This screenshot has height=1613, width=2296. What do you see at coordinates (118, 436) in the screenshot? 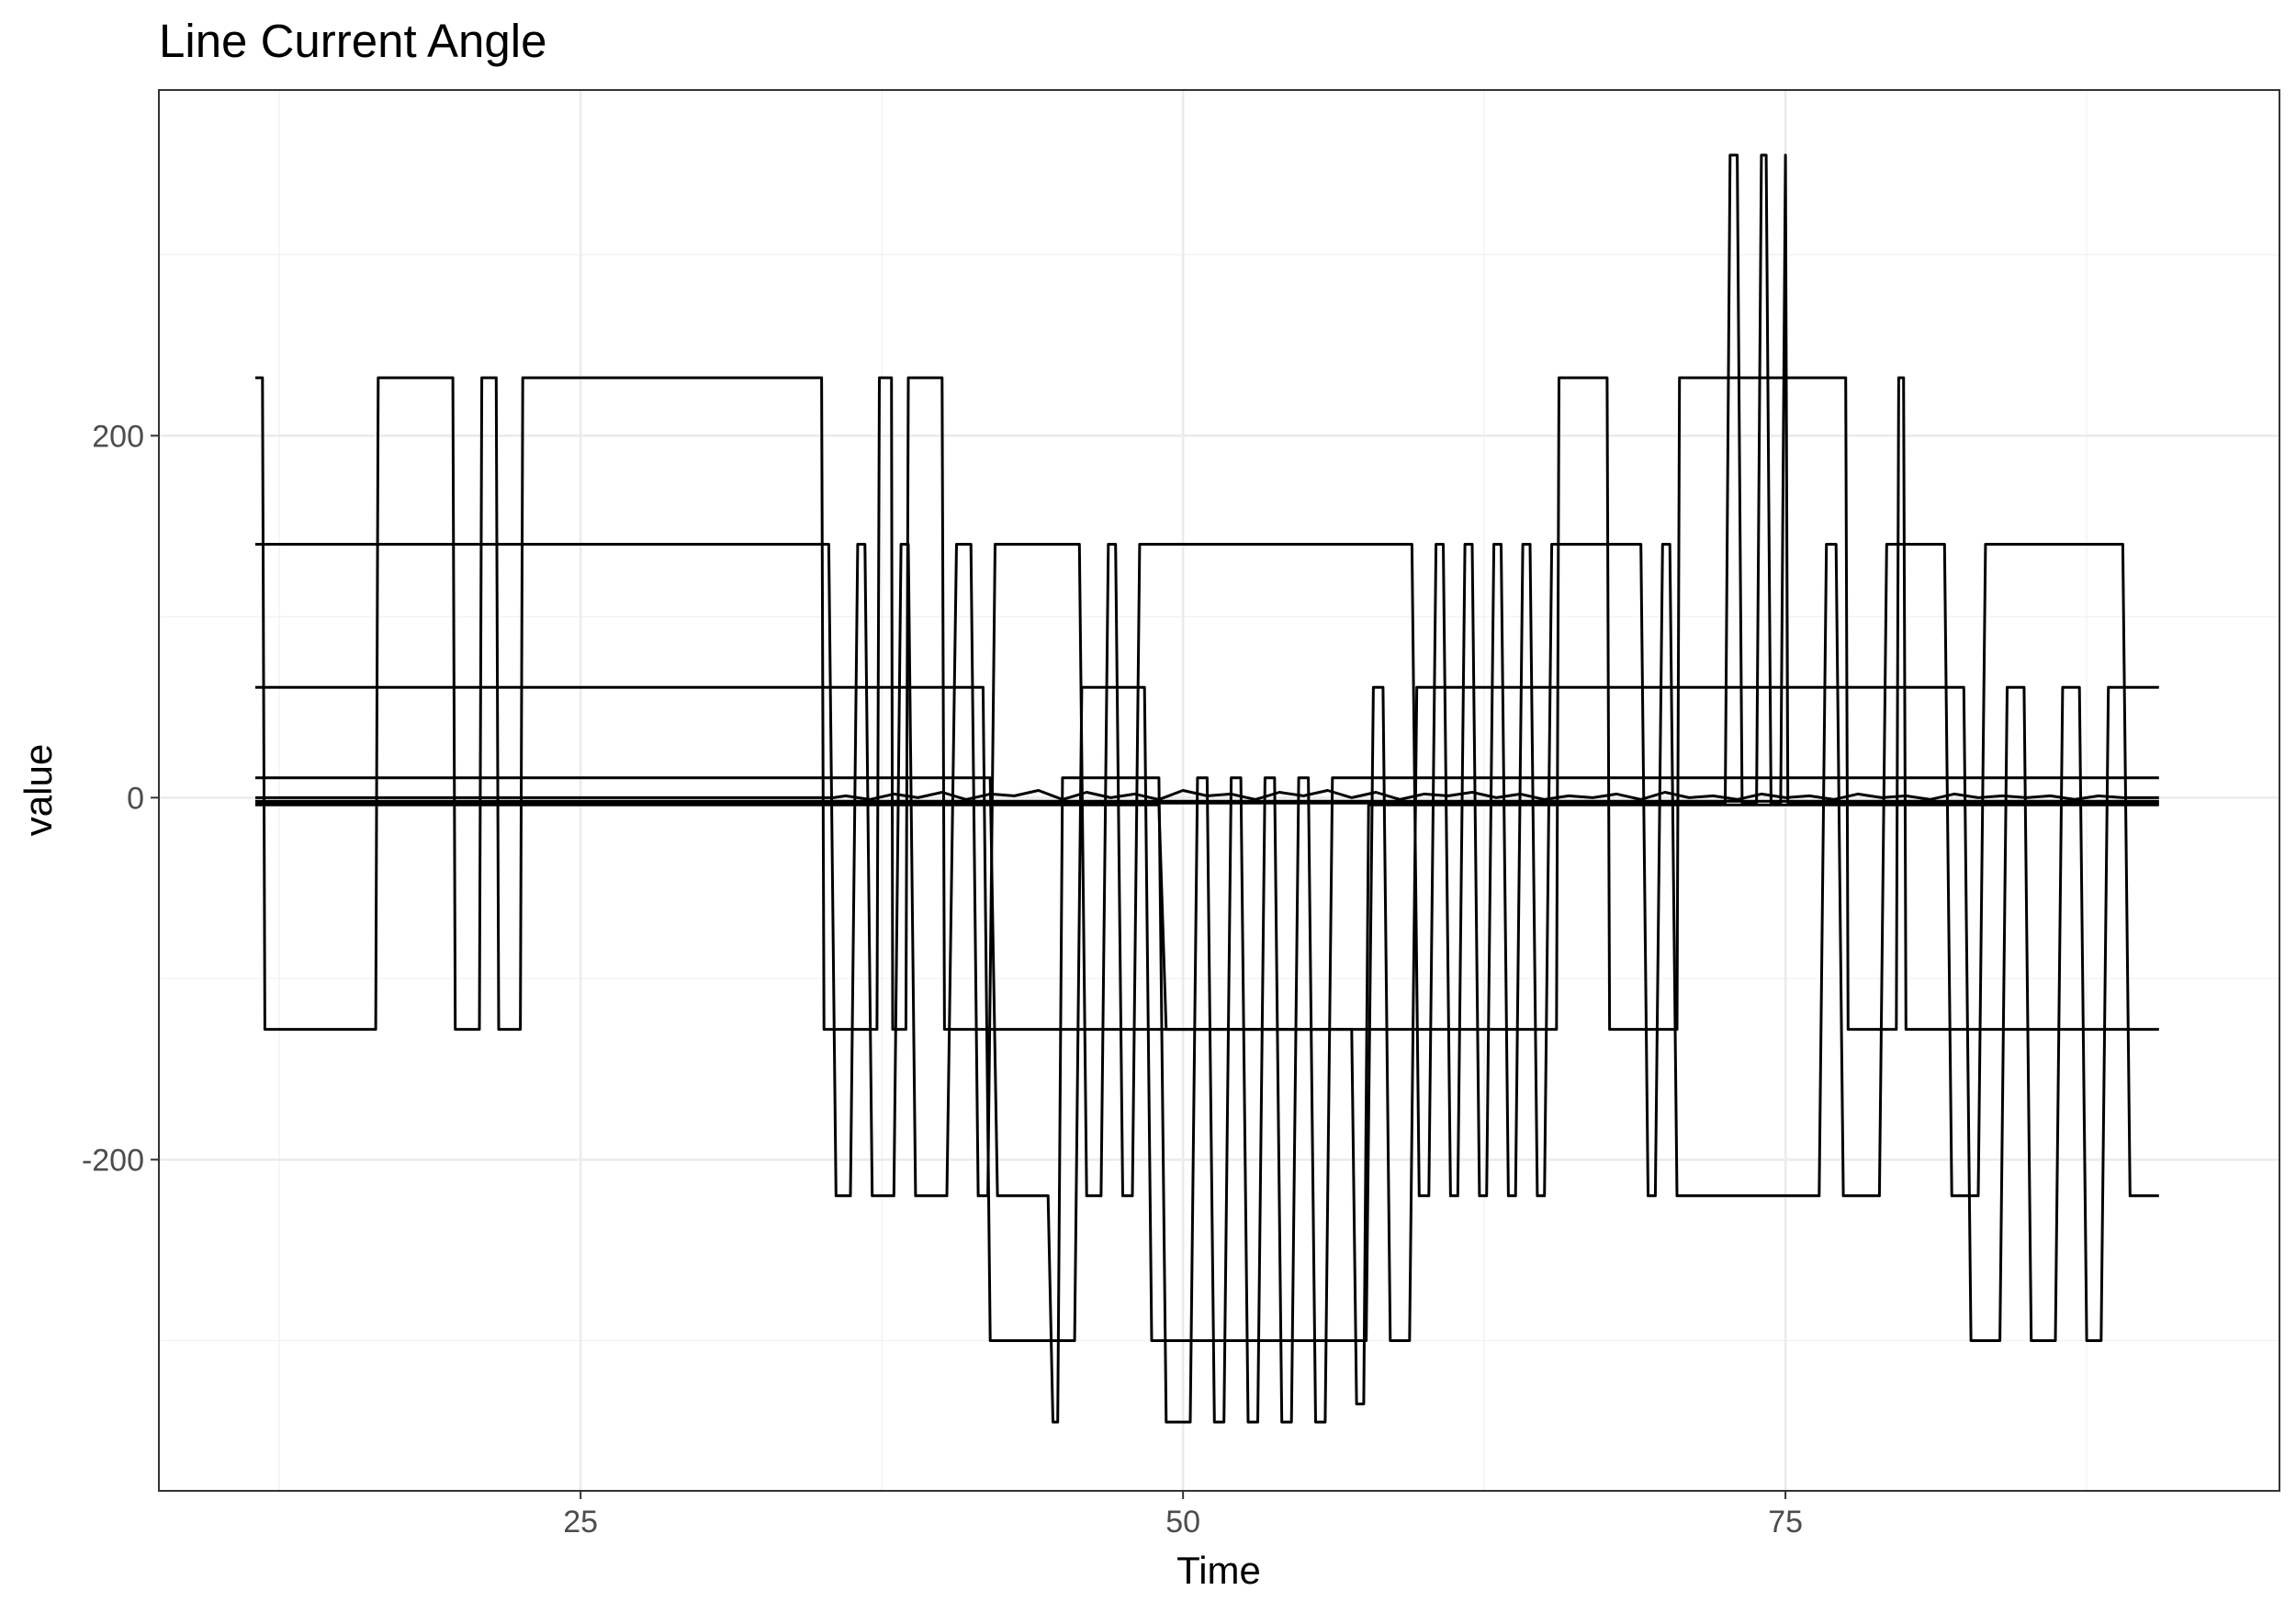
I see `y-tick-label: 200` at bounding box center [118, 436].